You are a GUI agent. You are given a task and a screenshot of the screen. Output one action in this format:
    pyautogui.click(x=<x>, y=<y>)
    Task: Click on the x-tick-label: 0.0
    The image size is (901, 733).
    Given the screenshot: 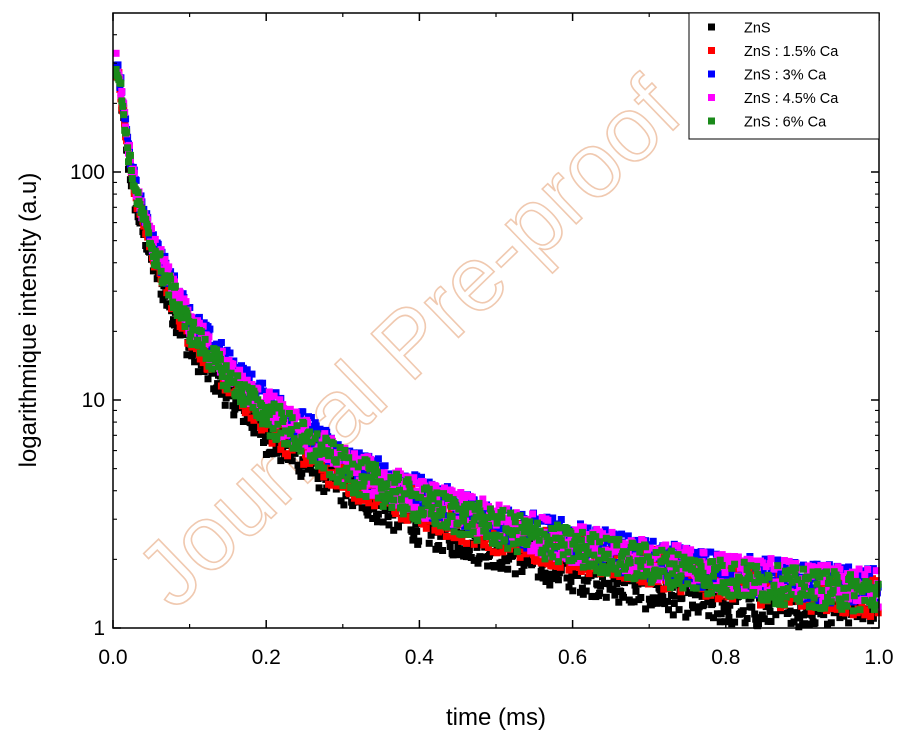 What is the action you would take?
    pyautogui.click(x=112, y=657)
    